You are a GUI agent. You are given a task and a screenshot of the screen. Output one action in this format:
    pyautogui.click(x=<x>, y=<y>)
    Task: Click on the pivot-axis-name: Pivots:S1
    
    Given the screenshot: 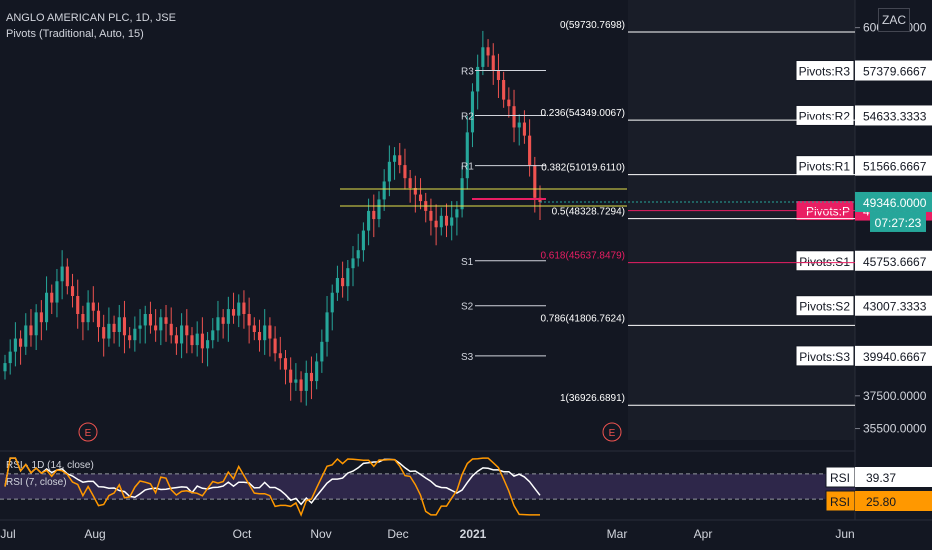 What is the action you would take?
    pyautogui.click(x=824, y=262)
    